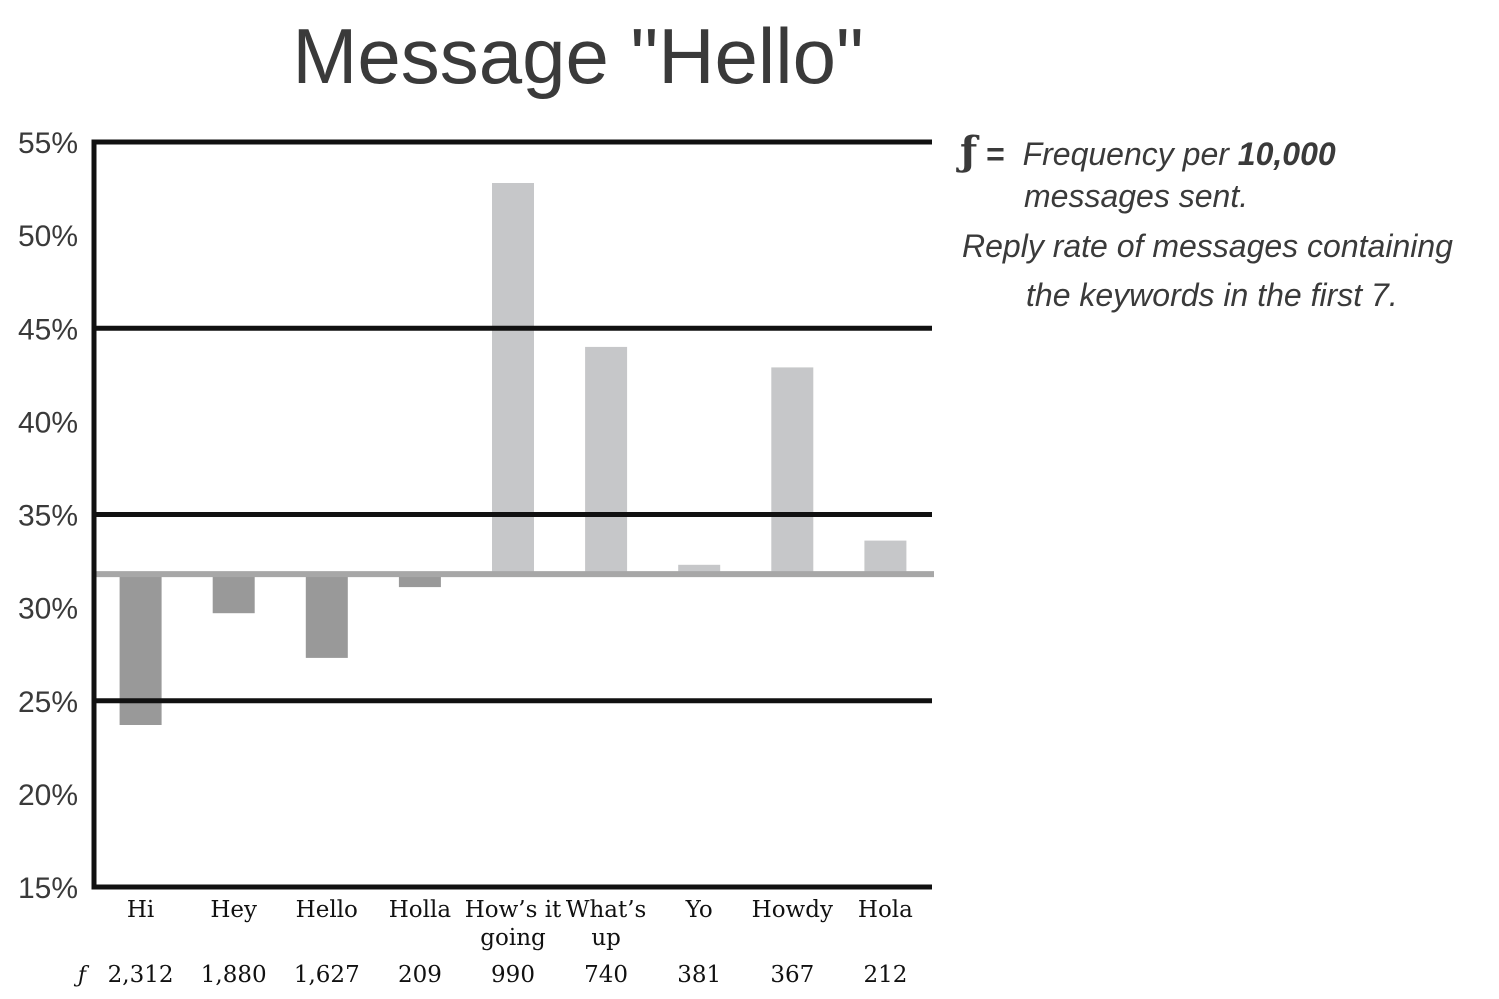 Image resolution: width=1499 pixels, height=999 pixels. I want to click on frequency-row-symbol: ƒ, so click(81, 975).